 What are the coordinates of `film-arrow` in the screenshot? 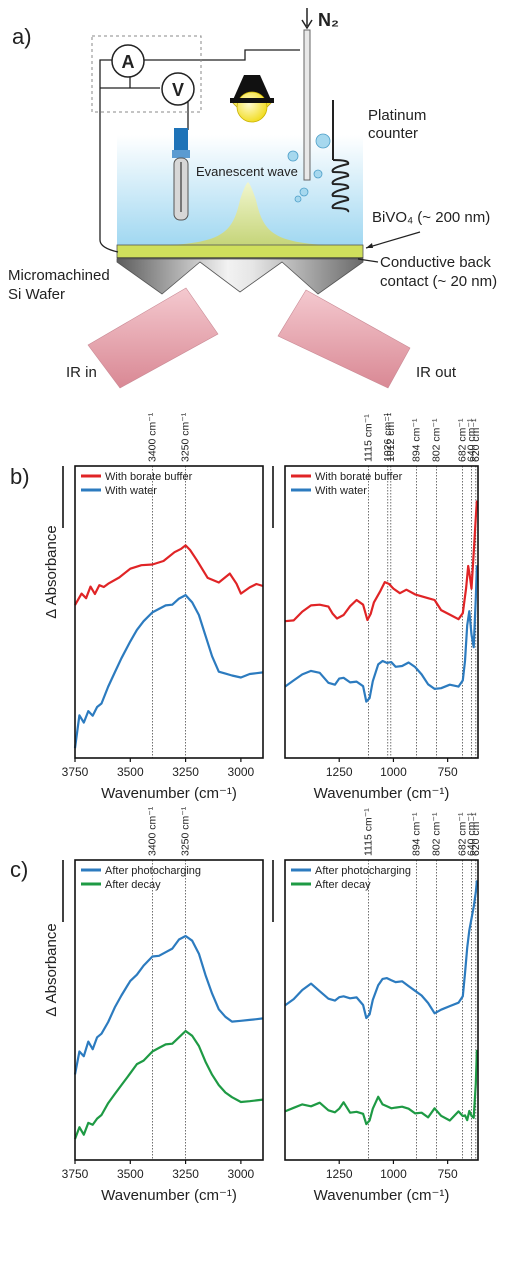 It's located at (393, 240).